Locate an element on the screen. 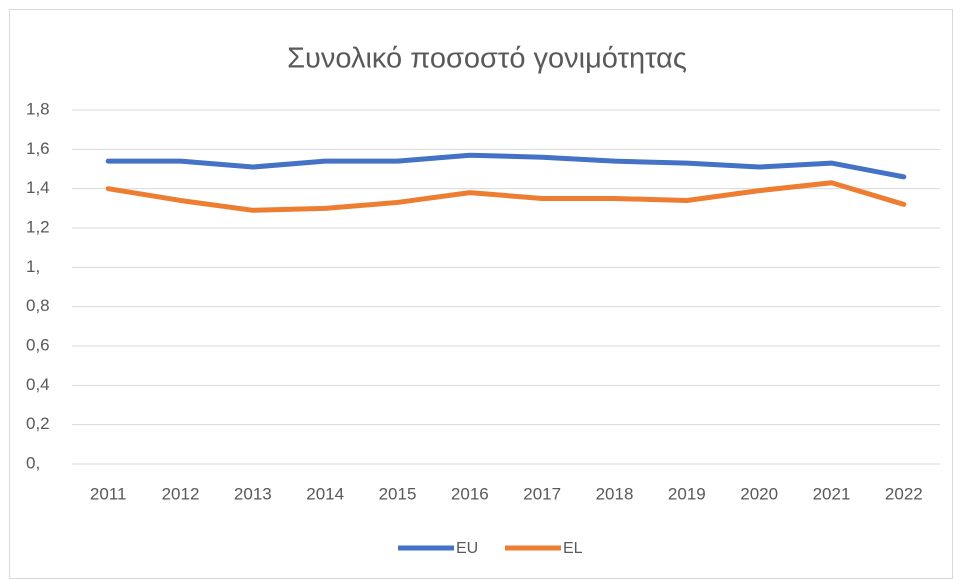 The width and height of the screenshot is (953, 579). y-tick-label: 1,6 is located at coordinates (38, 148).